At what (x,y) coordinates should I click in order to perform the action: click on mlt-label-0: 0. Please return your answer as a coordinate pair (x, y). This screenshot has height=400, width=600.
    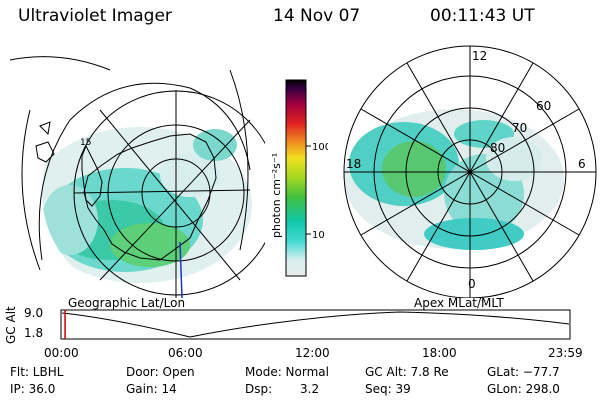
    Looking at the image, I should click on (472, 284).